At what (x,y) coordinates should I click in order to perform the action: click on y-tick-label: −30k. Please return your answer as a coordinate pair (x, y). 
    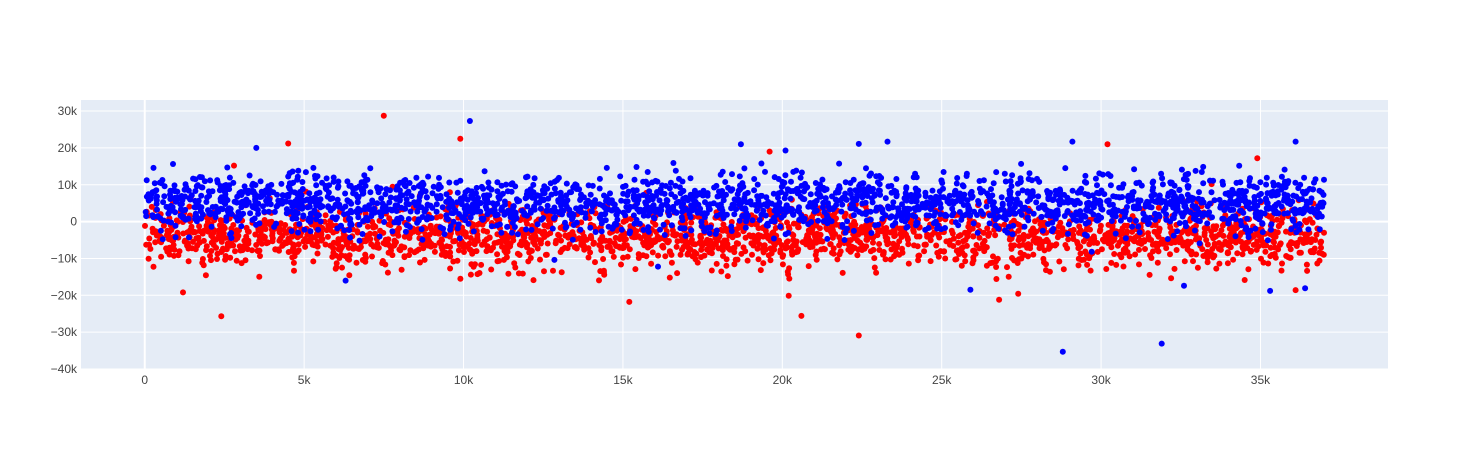
    Looking at the image, I should click on (64, 332).